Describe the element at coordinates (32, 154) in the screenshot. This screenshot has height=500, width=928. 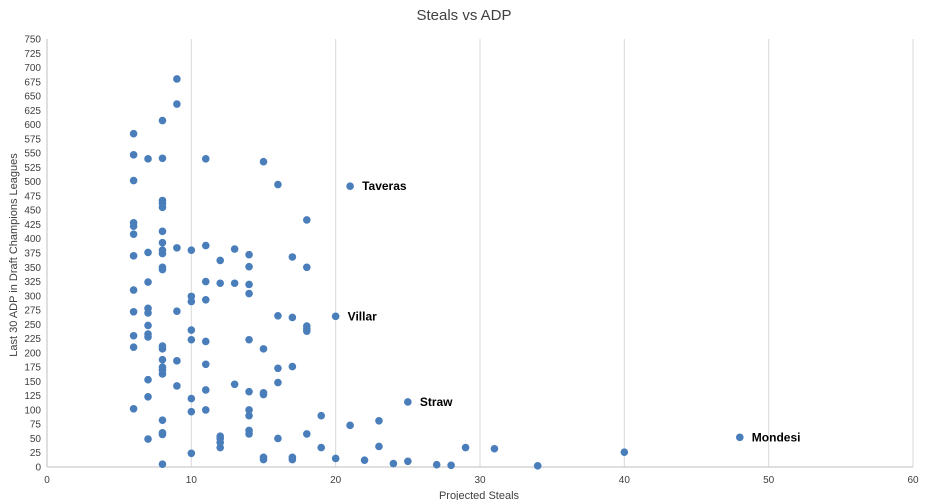
I see `y-tick-label: 550` at that location.